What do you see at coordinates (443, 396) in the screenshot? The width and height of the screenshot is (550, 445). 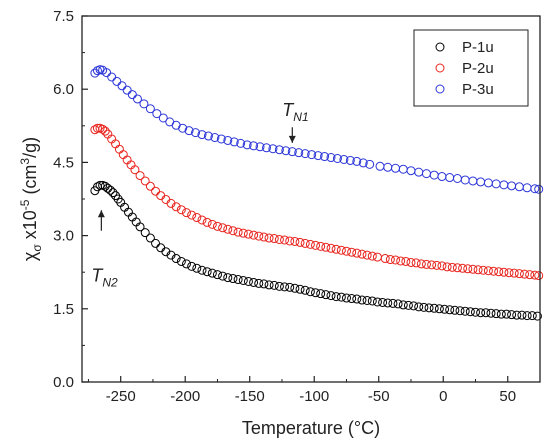 I see `x-tick-label: 0` at bounding box center [443, 396].